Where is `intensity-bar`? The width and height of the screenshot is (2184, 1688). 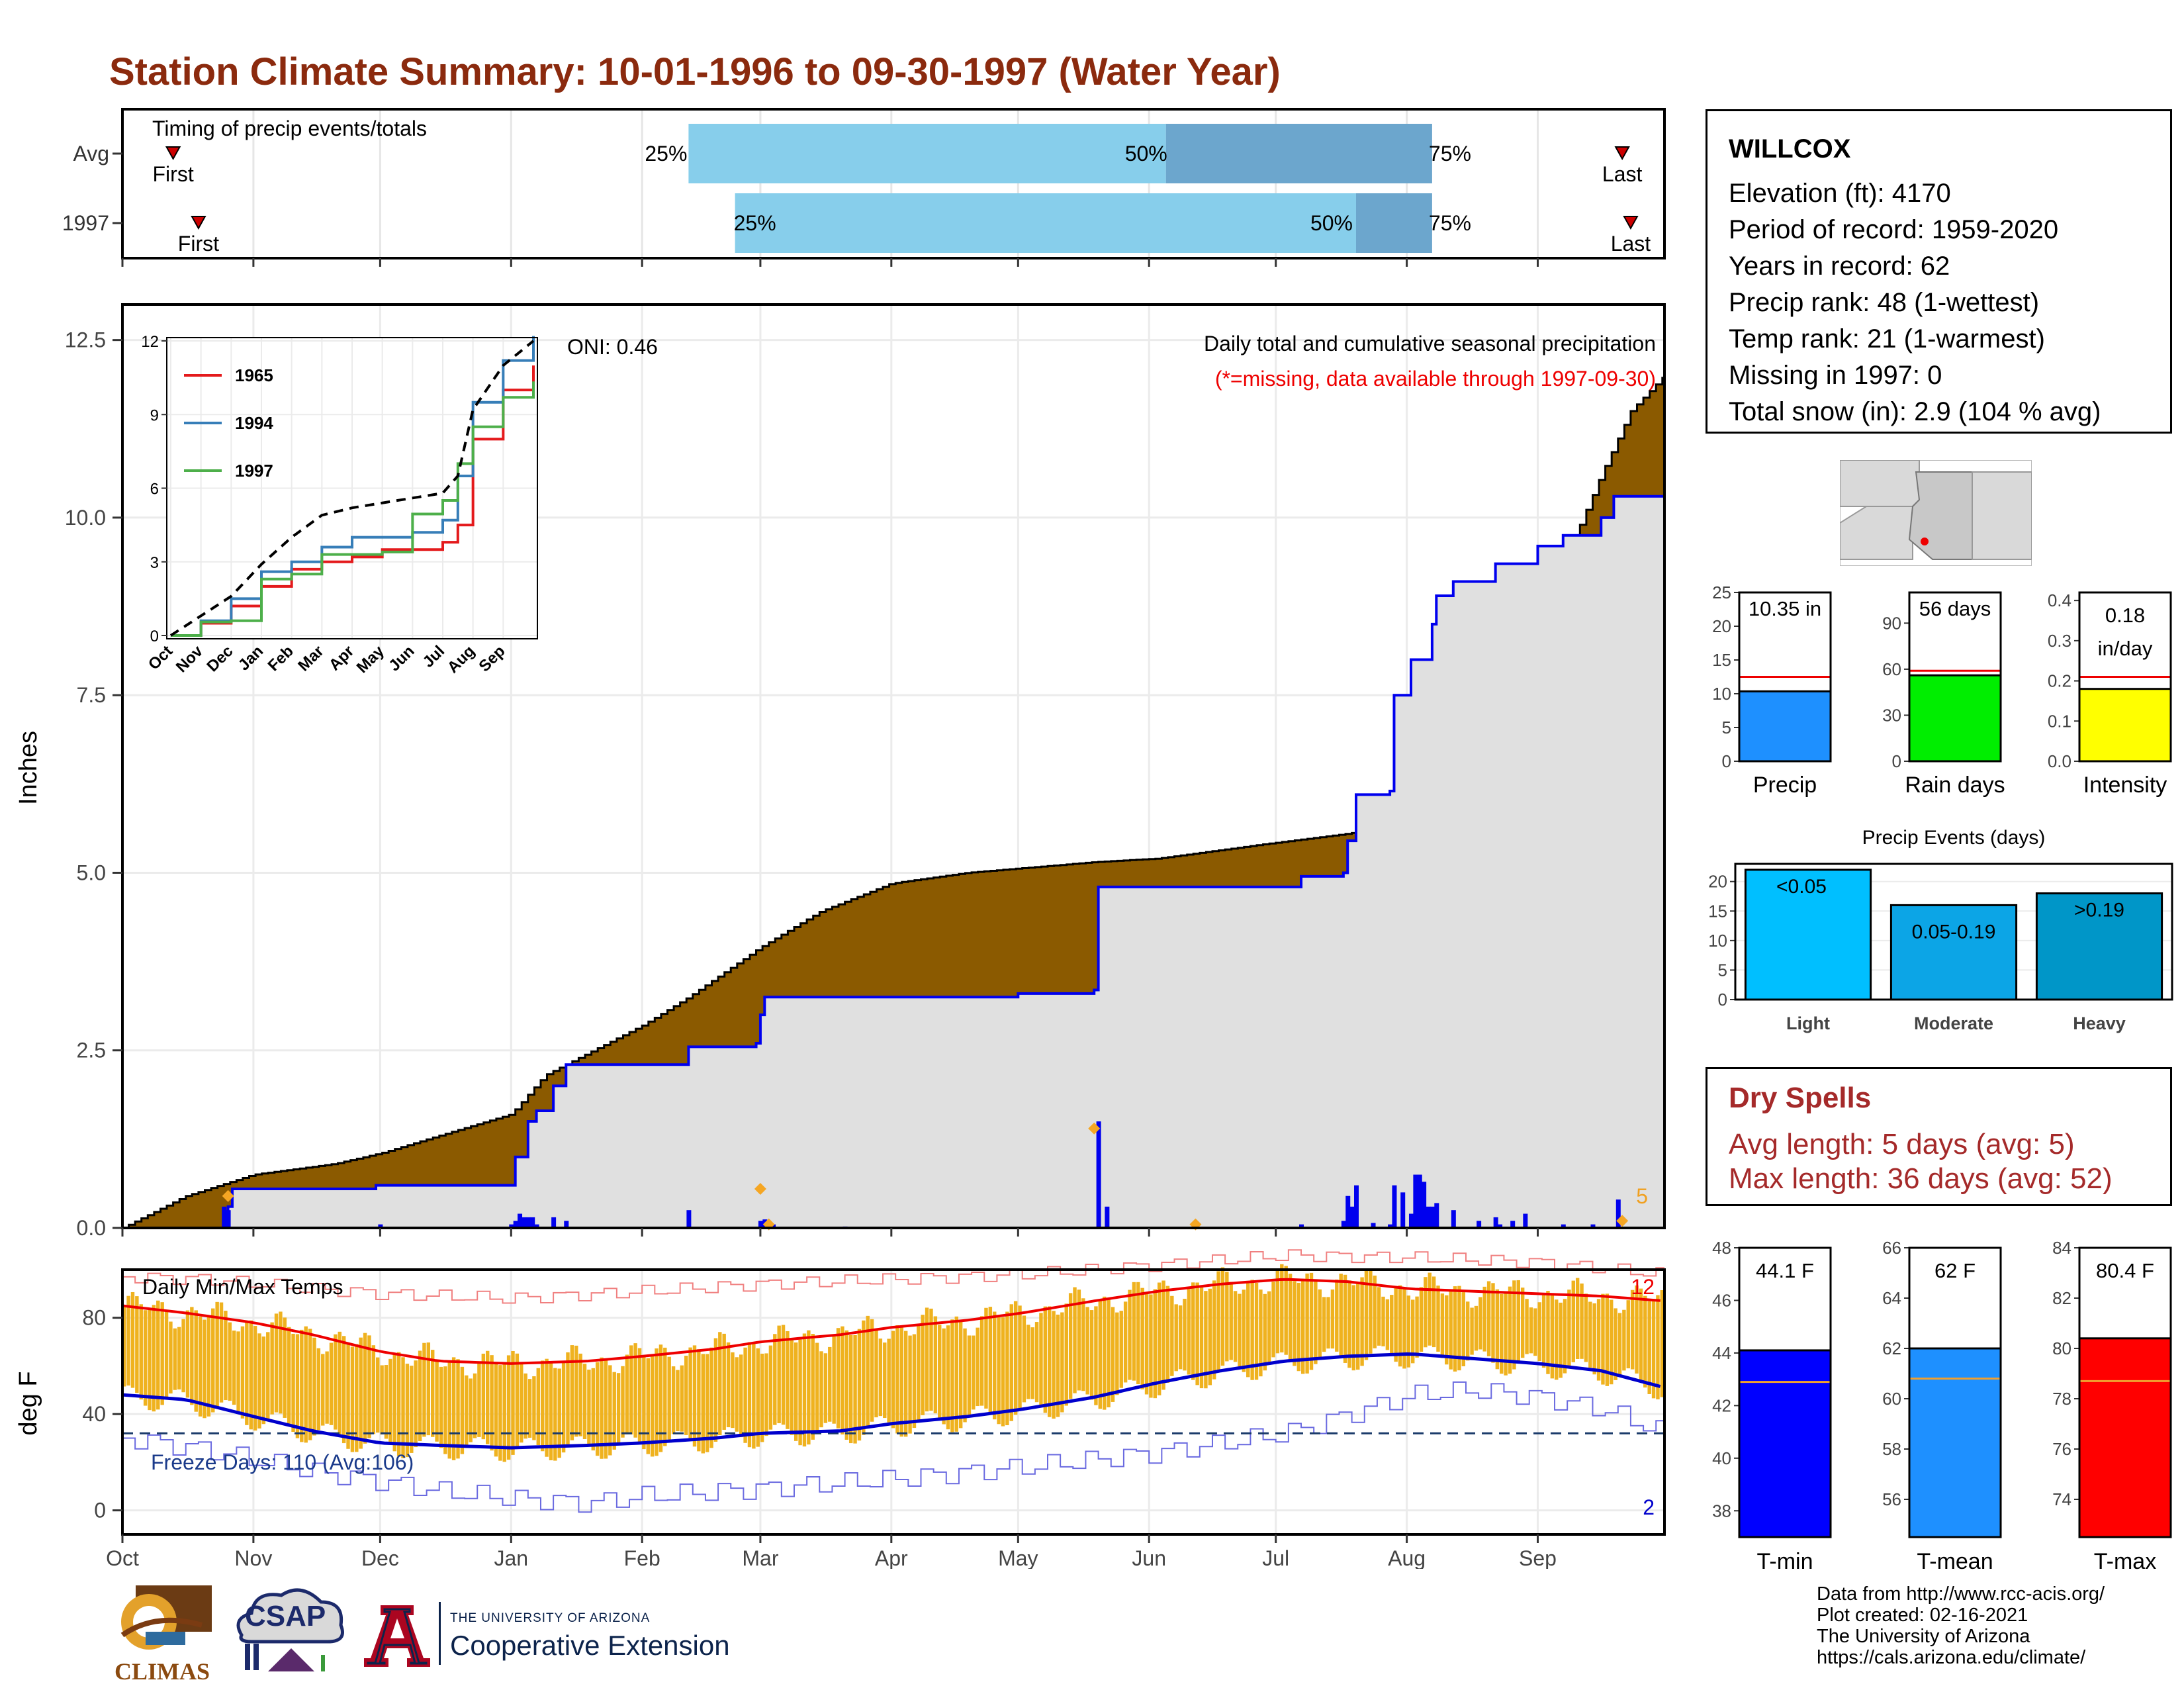
intensity-bar is located at coordinates (2125, 725).